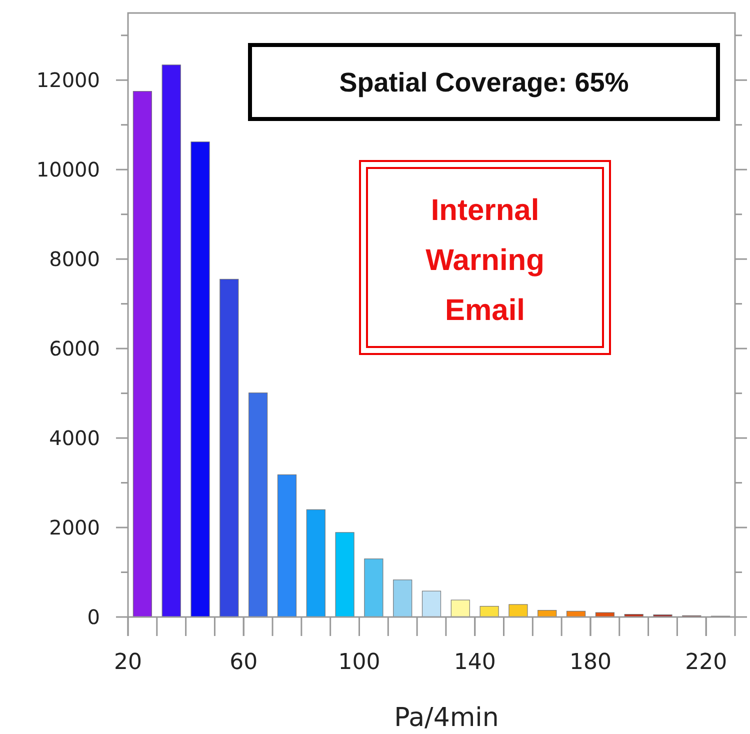  What do you see at coordinates (68, 170) in the screenshot?
I see `y-tick-label: 10000` at bounding box center [68, 170].